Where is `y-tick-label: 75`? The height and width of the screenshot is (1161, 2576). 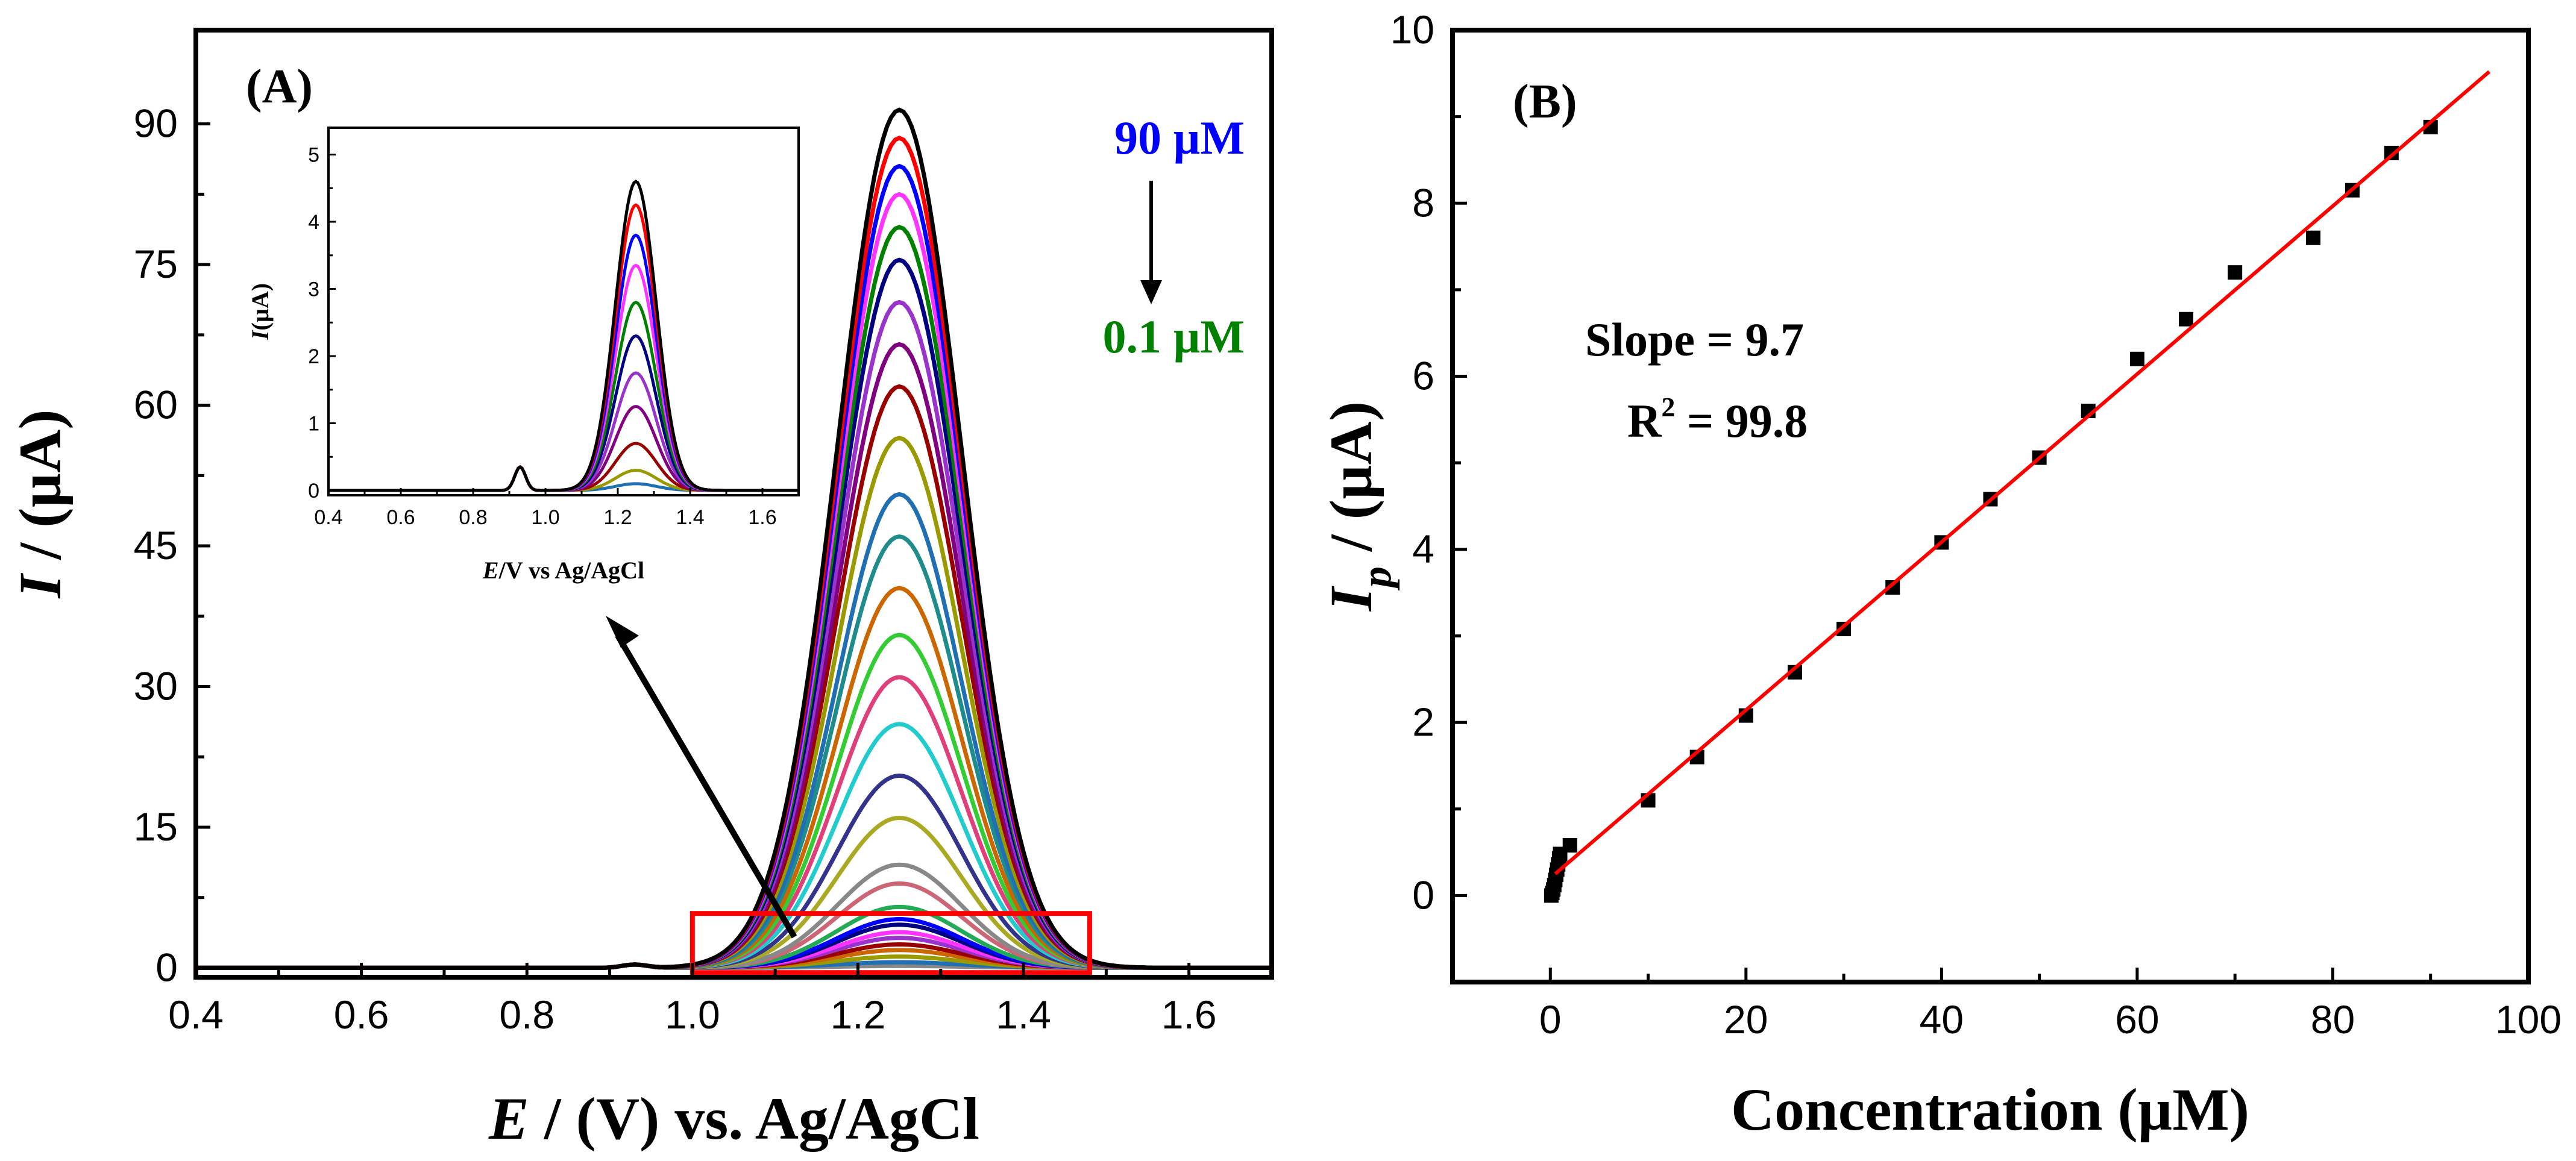 y-tick-label: 75 is located at coordinates (156, 264).